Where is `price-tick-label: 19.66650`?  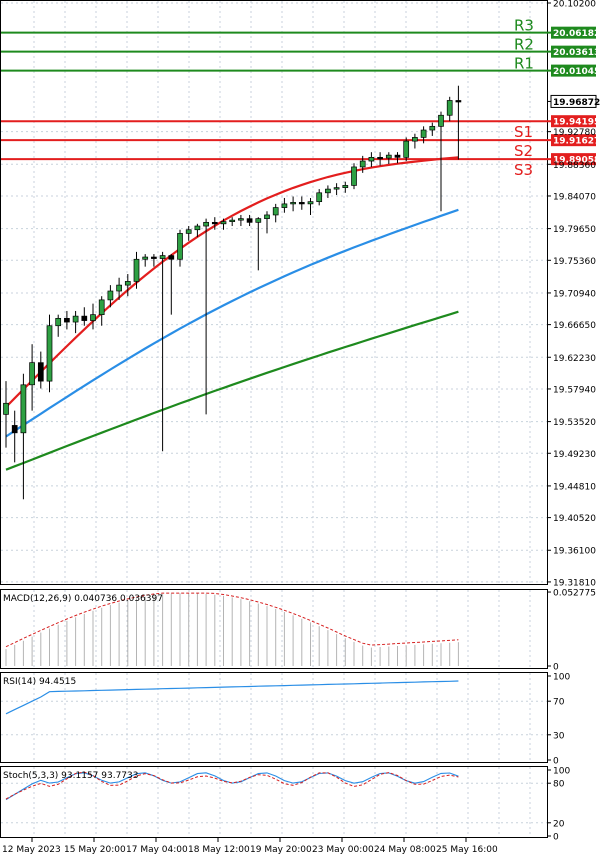
price-tick-label: 19.66650 is located at coordinates (574, 326).